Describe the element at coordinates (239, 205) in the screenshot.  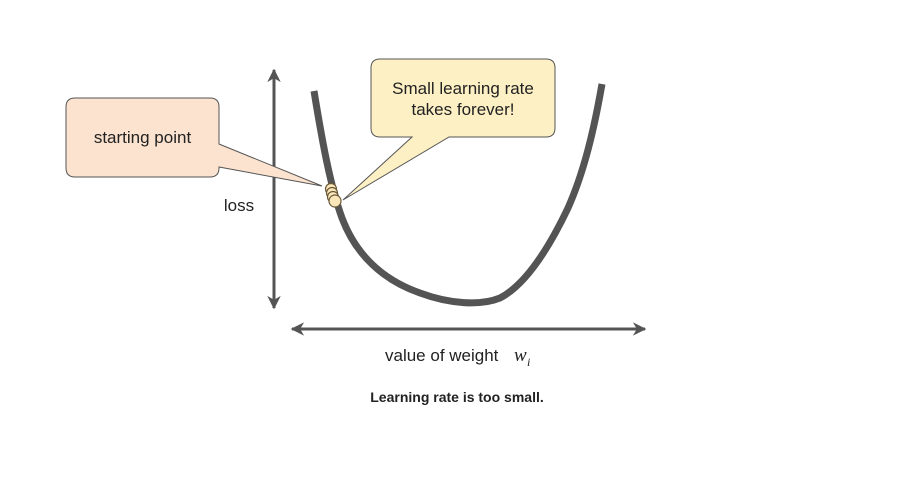
I see `y-axis-label: loss` at that location.